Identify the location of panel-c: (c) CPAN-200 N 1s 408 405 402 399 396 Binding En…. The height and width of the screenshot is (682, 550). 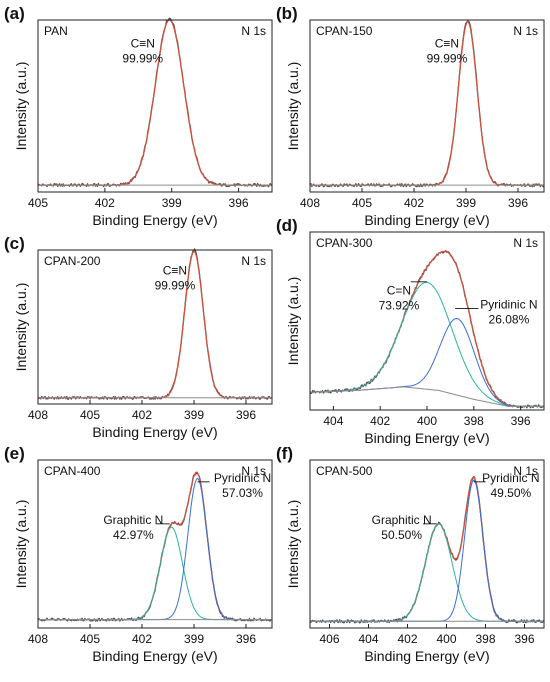
(138, 337).